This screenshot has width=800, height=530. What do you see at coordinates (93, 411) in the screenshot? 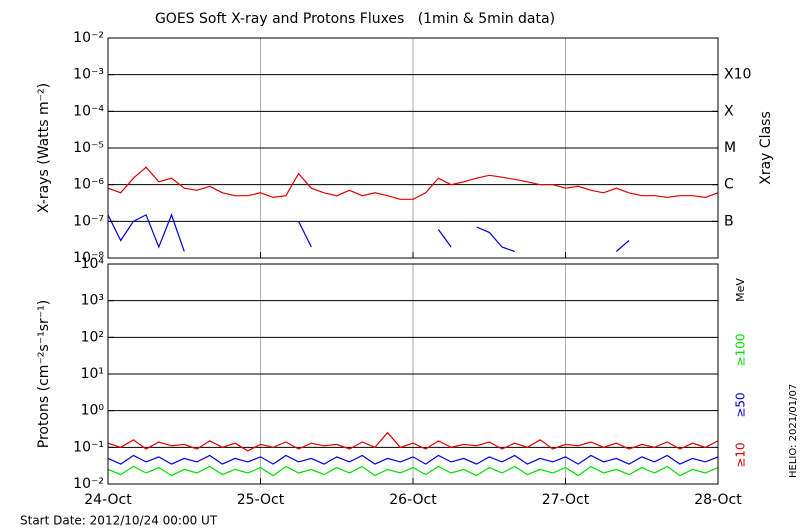
I see `y-tick-label: 10⁰` at bounding box center [93, 411].